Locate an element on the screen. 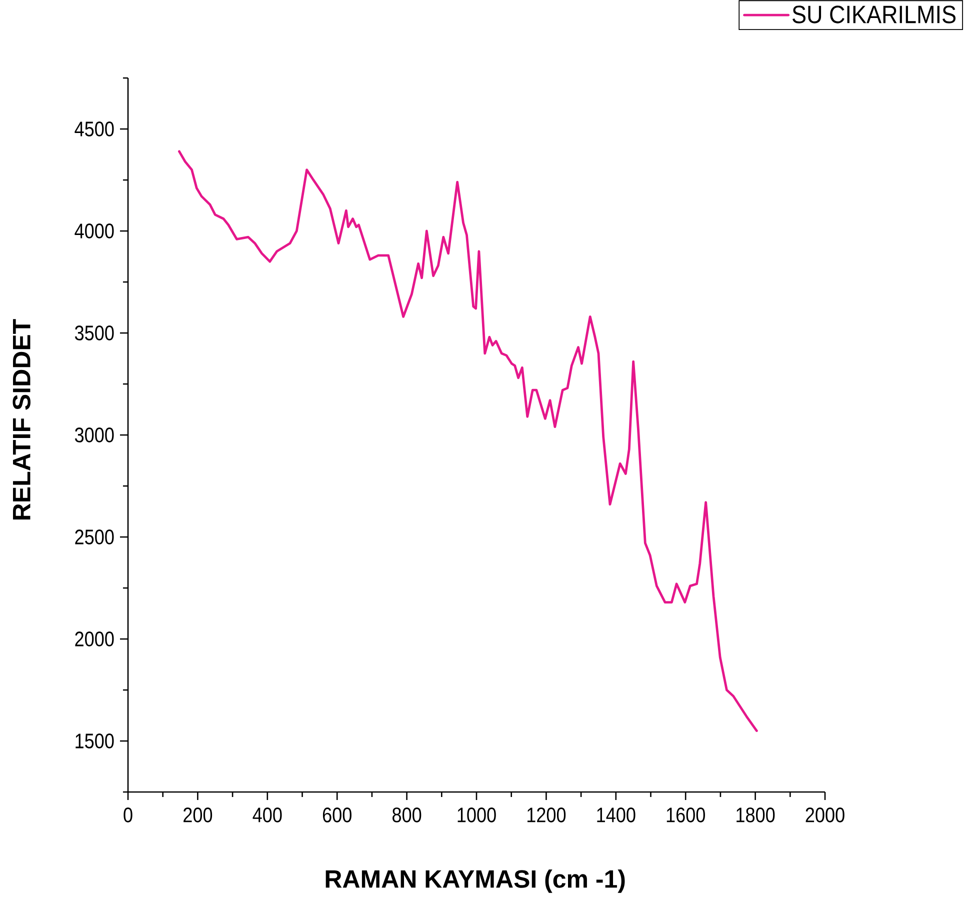  y-tick-label: 2000 is located at coordinates (94, 639).